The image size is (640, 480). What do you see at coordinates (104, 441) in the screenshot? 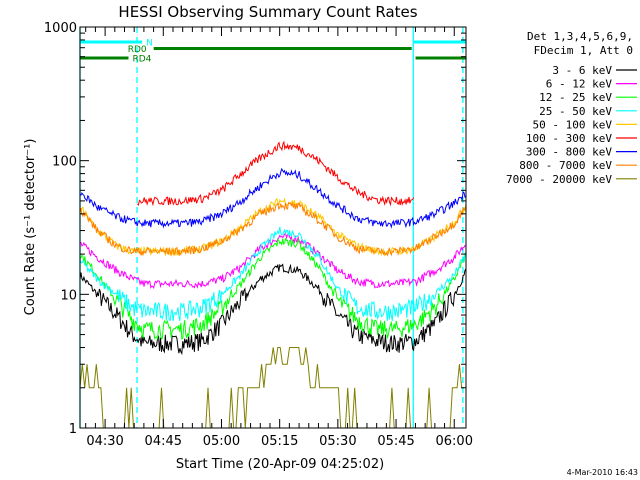
I see `x-tick-label-1: 04:30` at bounding box center [104, 441].